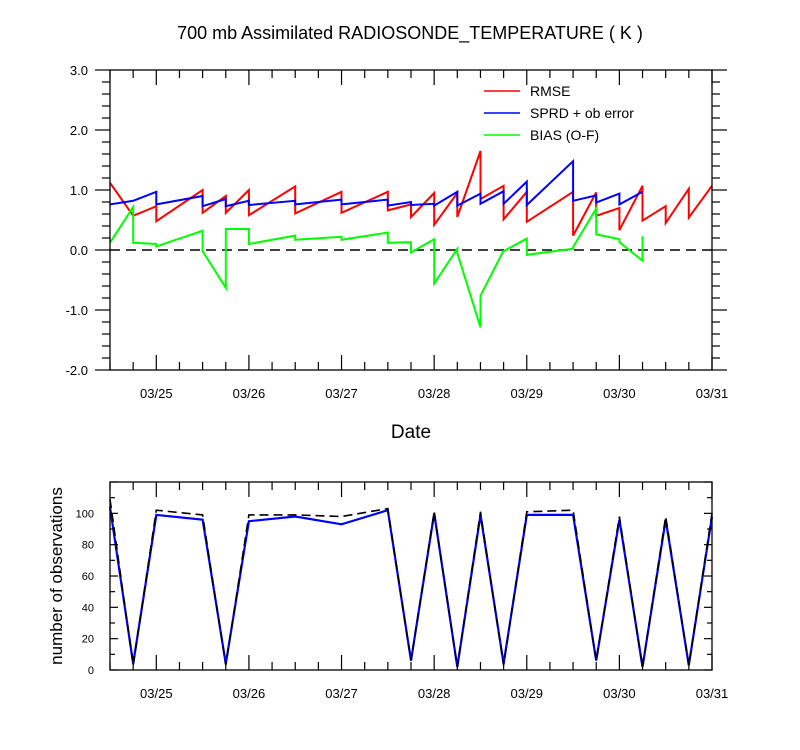 The height and width of the screenshot is (750, 800). What do you see at coordinates (88, 640) in the screenshot?
I see `y-tick-label: 20` at bounding box center [88, 640].